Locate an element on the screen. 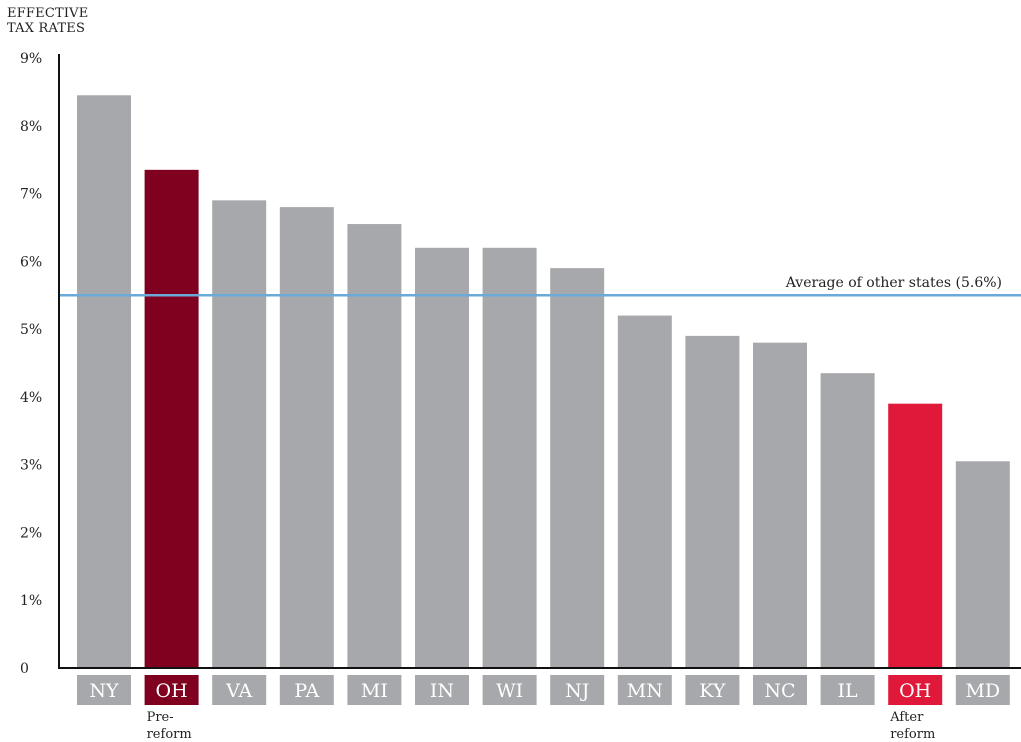 The image size is (1021, 742). category-label: PA is located at coordinates (306, 691).